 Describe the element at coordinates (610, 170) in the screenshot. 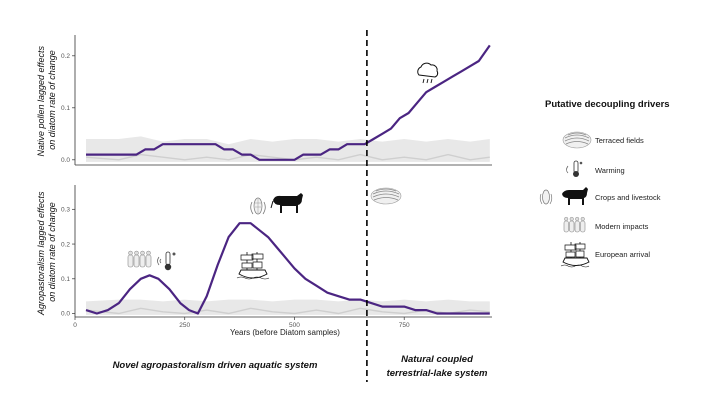

I see `legend-label-warming: Warming` at that location.